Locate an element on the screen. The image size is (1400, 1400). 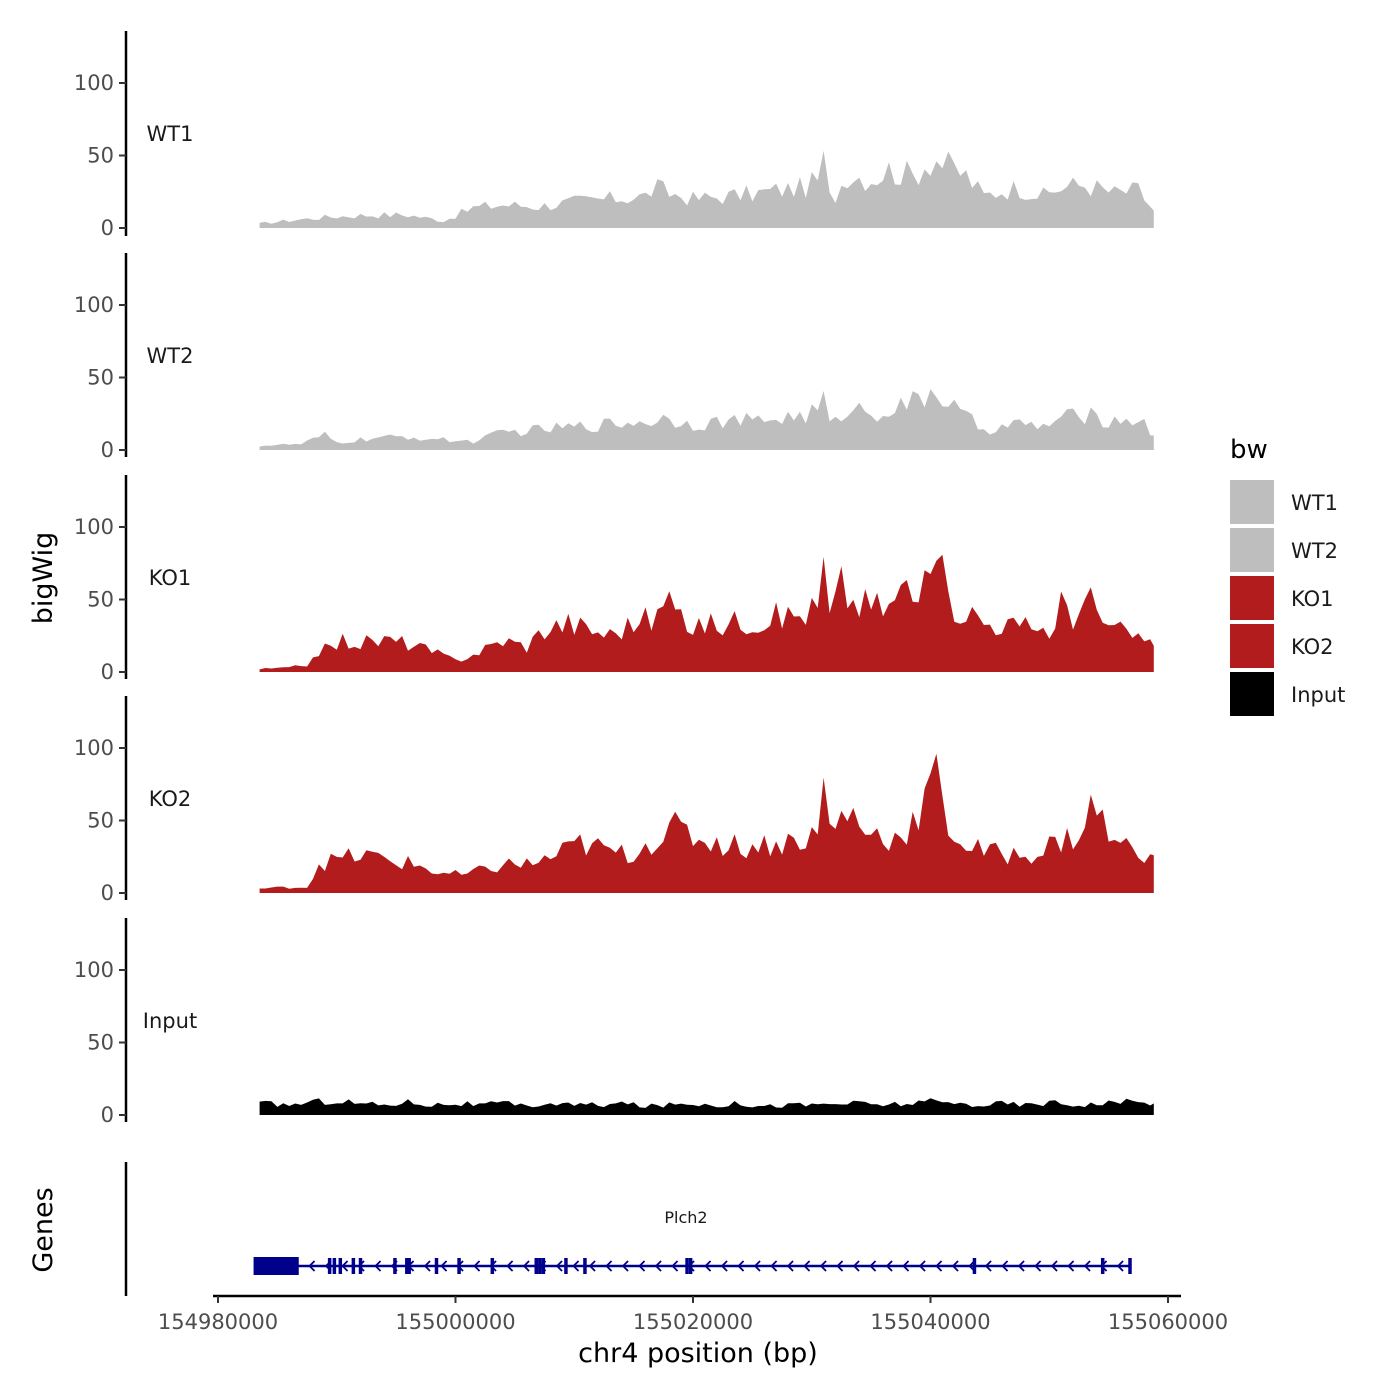
x-tick-label: 154980000 is located at coordinates (218, 1322).